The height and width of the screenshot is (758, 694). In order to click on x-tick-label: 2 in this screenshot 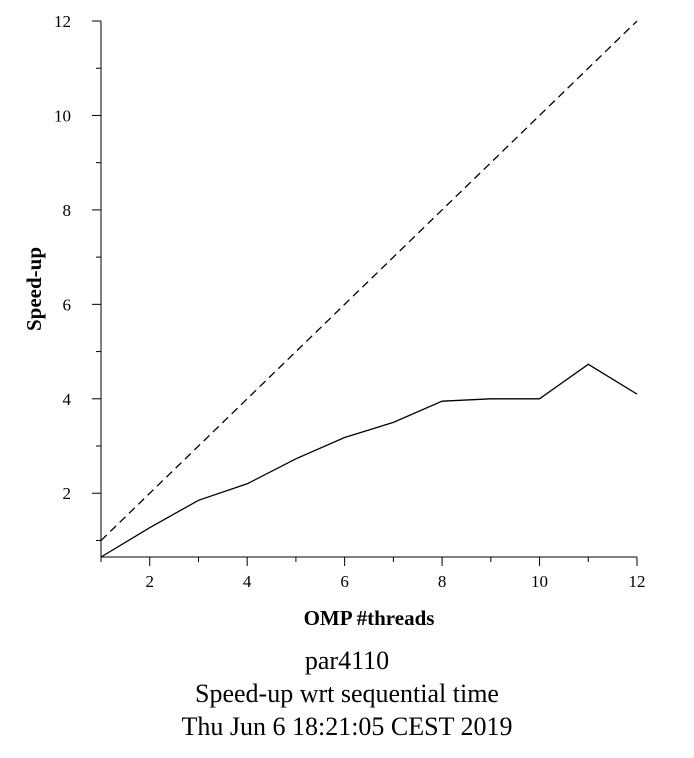, I will do `click(149, 581)`.